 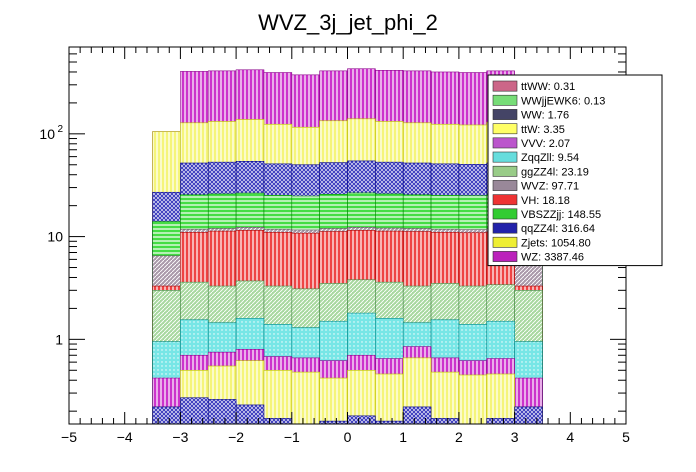 I want to click on legend-label: ttWW: 0.31, so click(x=548, y=87).